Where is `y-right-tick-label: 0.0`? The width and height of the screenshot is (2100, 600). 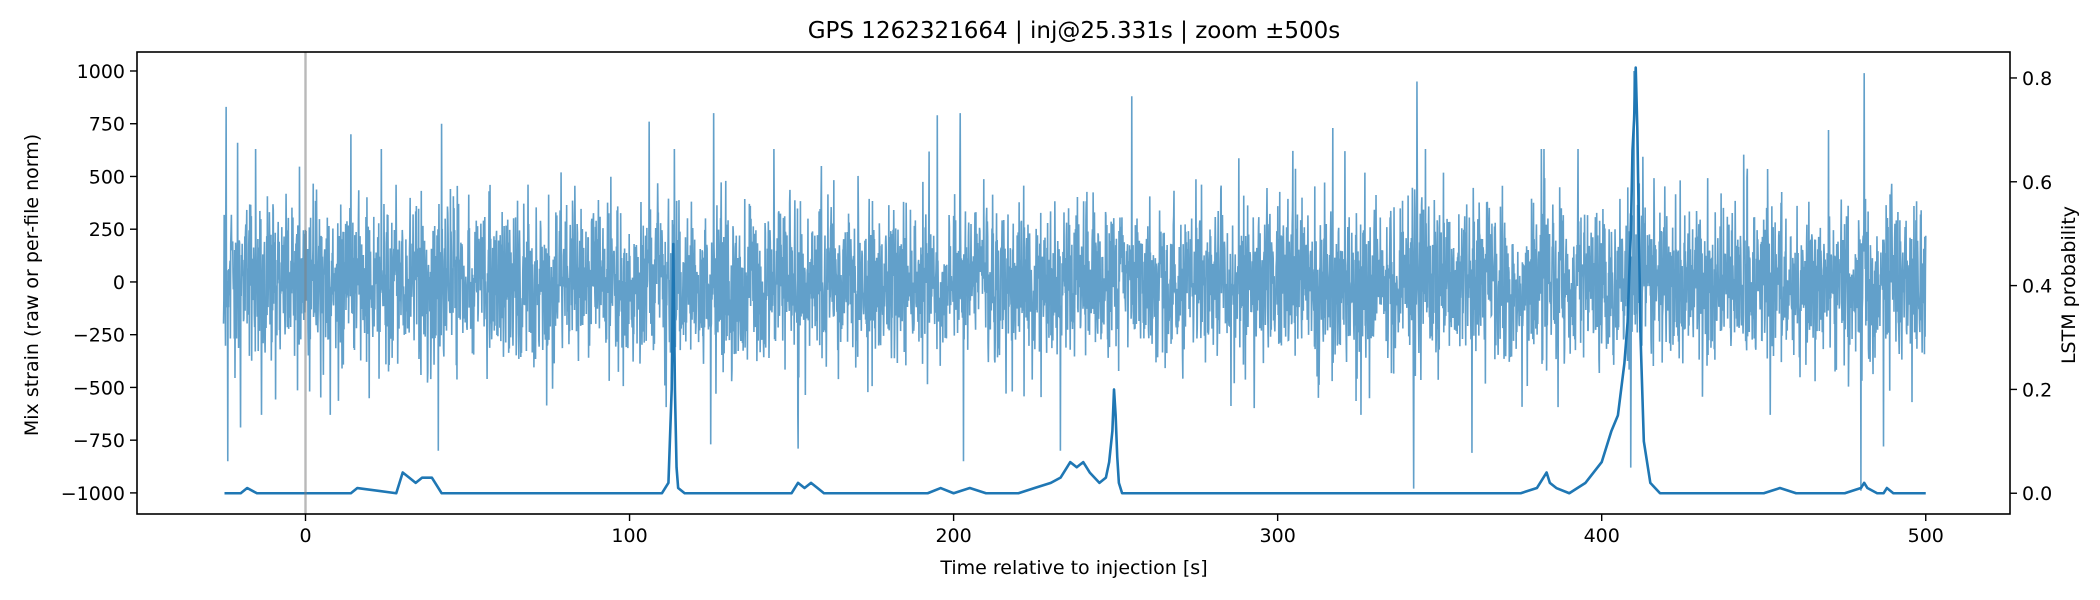
y-right-tick-label: 0.0 is located at coordinates (2037, 494).